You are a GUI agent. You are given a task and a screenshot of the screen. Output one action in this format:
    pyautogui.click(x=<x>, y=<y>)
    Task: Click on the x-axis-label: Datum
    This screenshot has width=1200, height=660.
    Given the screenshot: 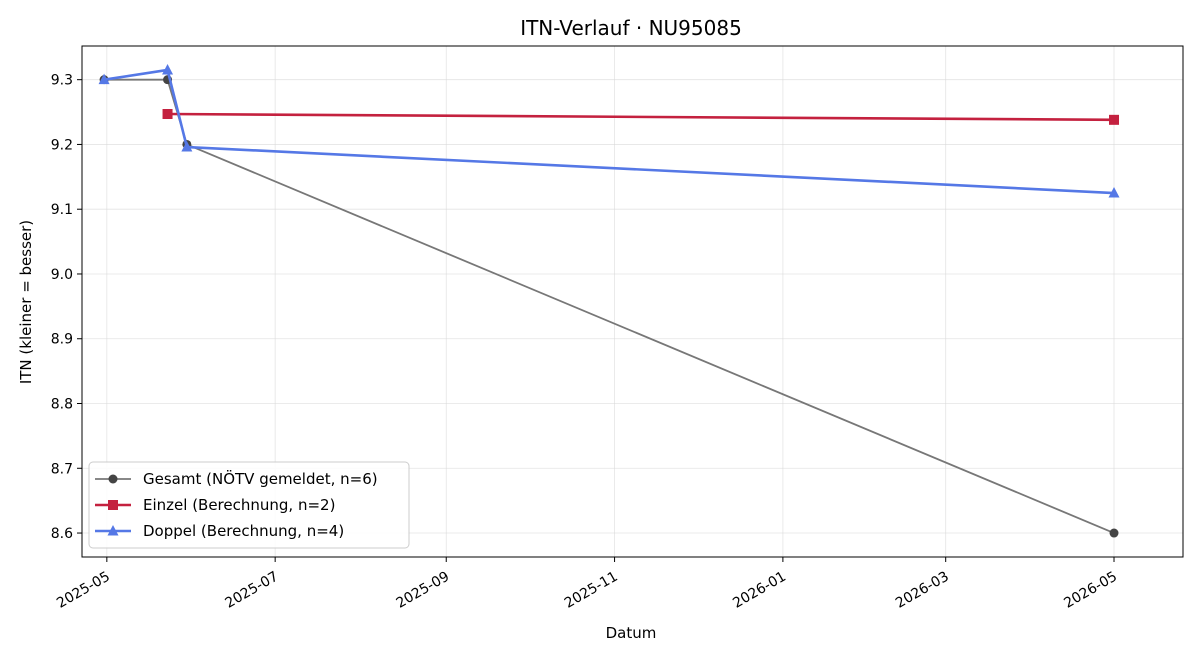 What is the action you would take?
    pyautogui.click(x=631, y=633)
    